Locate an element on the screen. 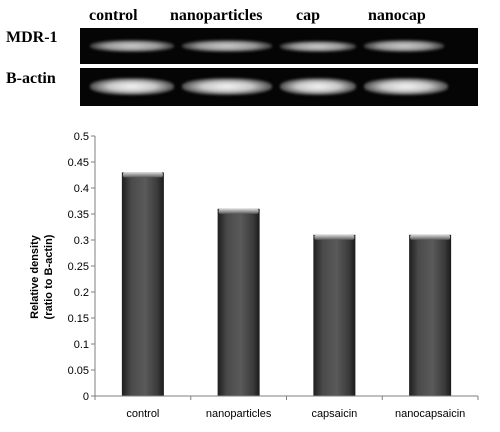 This screenshot has height=432, width=500. lane-label-nanocap: nanocap is located at coordinates (397, 15).